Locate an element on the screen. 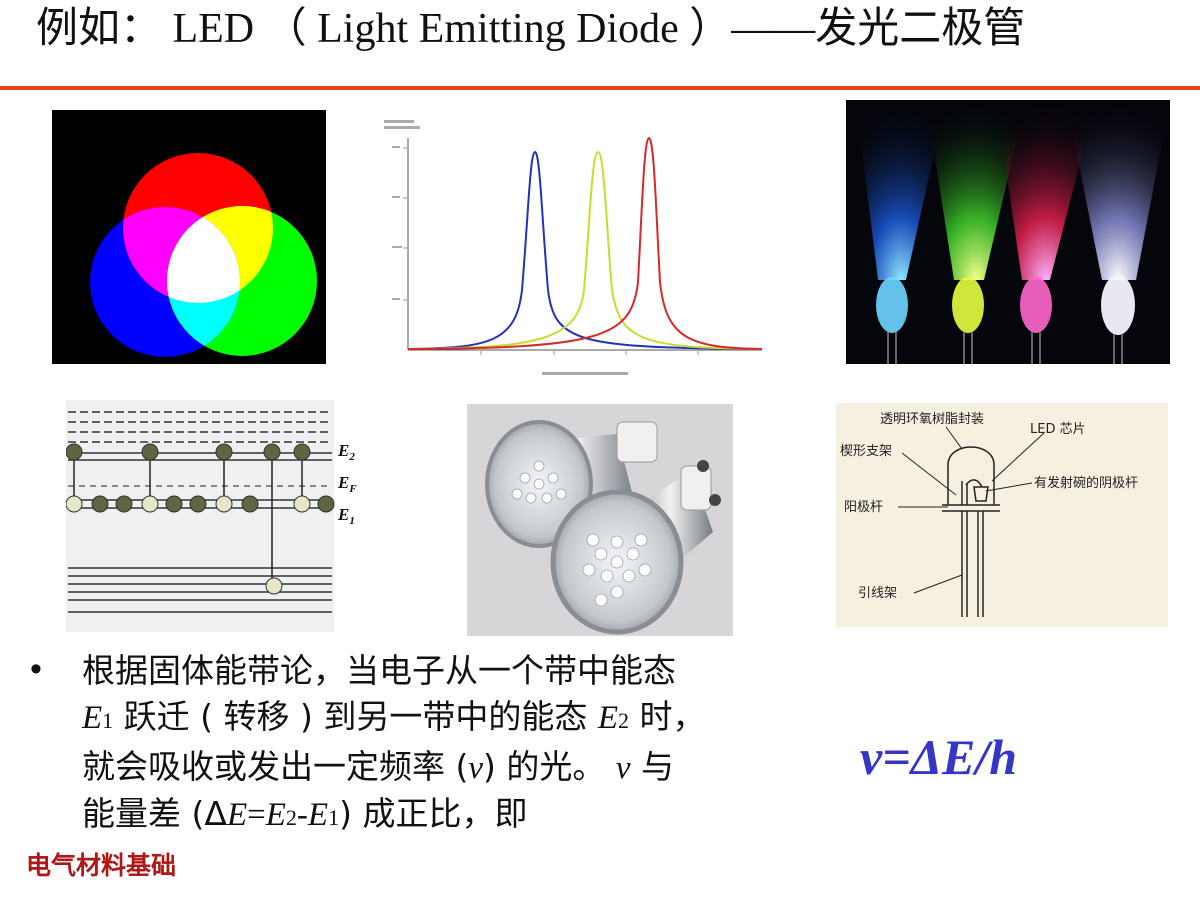 The width and height of the screenshot is (1200, 900). rgb-mixing-image is located at coordinates (189, 237).